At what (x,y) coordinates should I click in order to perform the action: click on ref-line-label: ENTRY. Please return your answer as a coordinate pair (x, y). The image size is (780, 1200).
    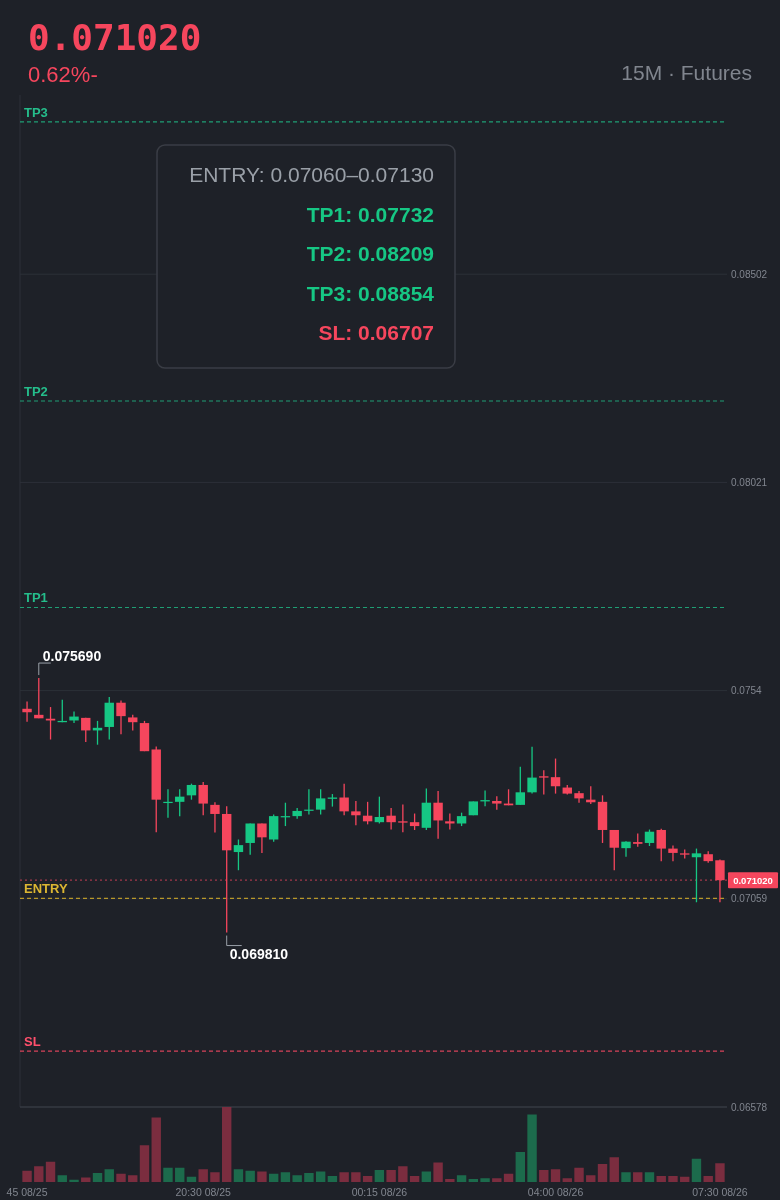
    Looking at the image, I should click on (46, 889).